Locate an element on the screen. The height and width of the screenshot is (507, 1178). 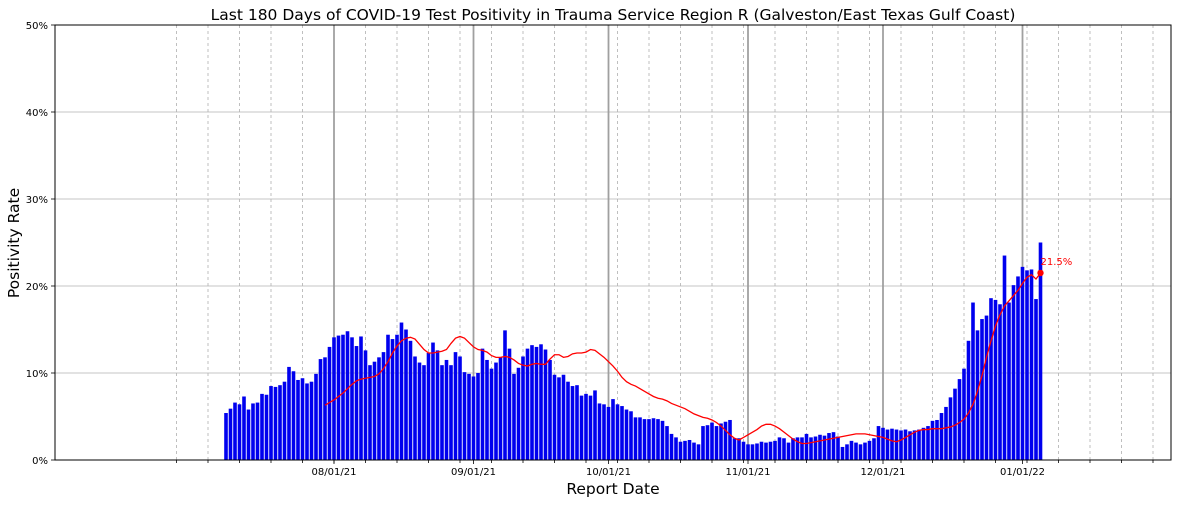
y-tick-label: 30% is located at coordinates (37, 200).